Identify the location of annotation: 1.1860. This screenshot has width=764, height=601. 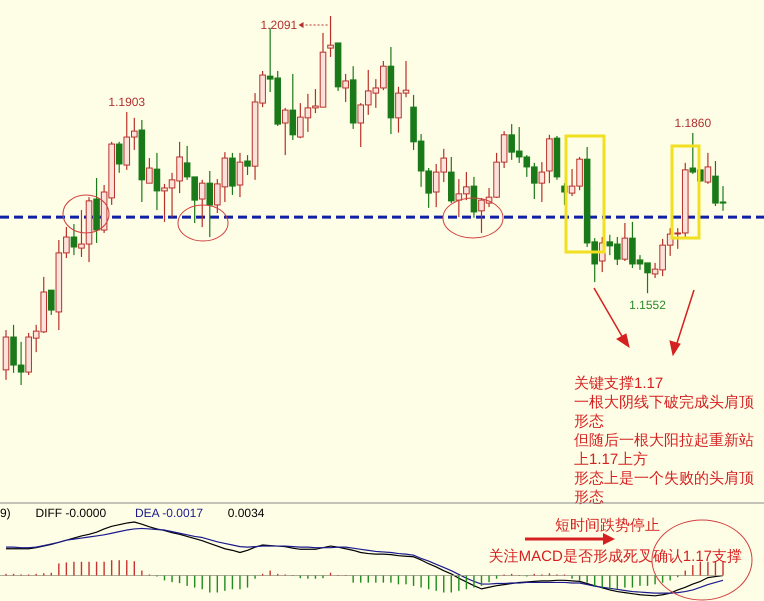
(693, 123).